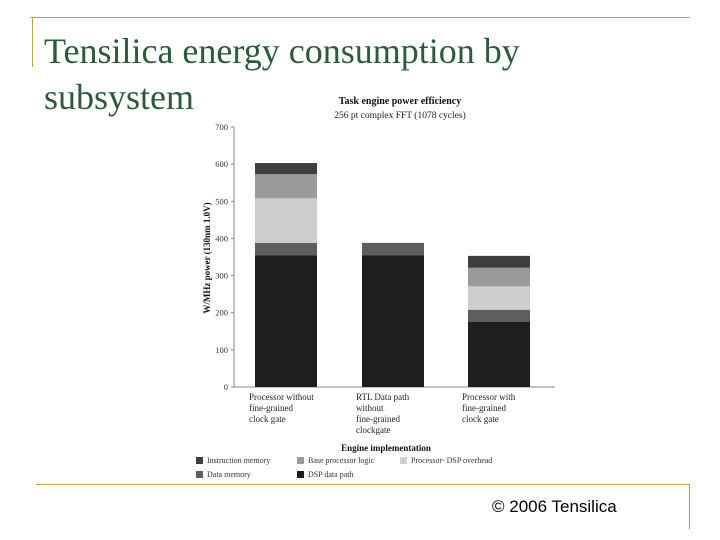  What do you see at coordinates (360, 17) in the screenshot?
I see `slide-border-top` at bounding box center [360, 17].